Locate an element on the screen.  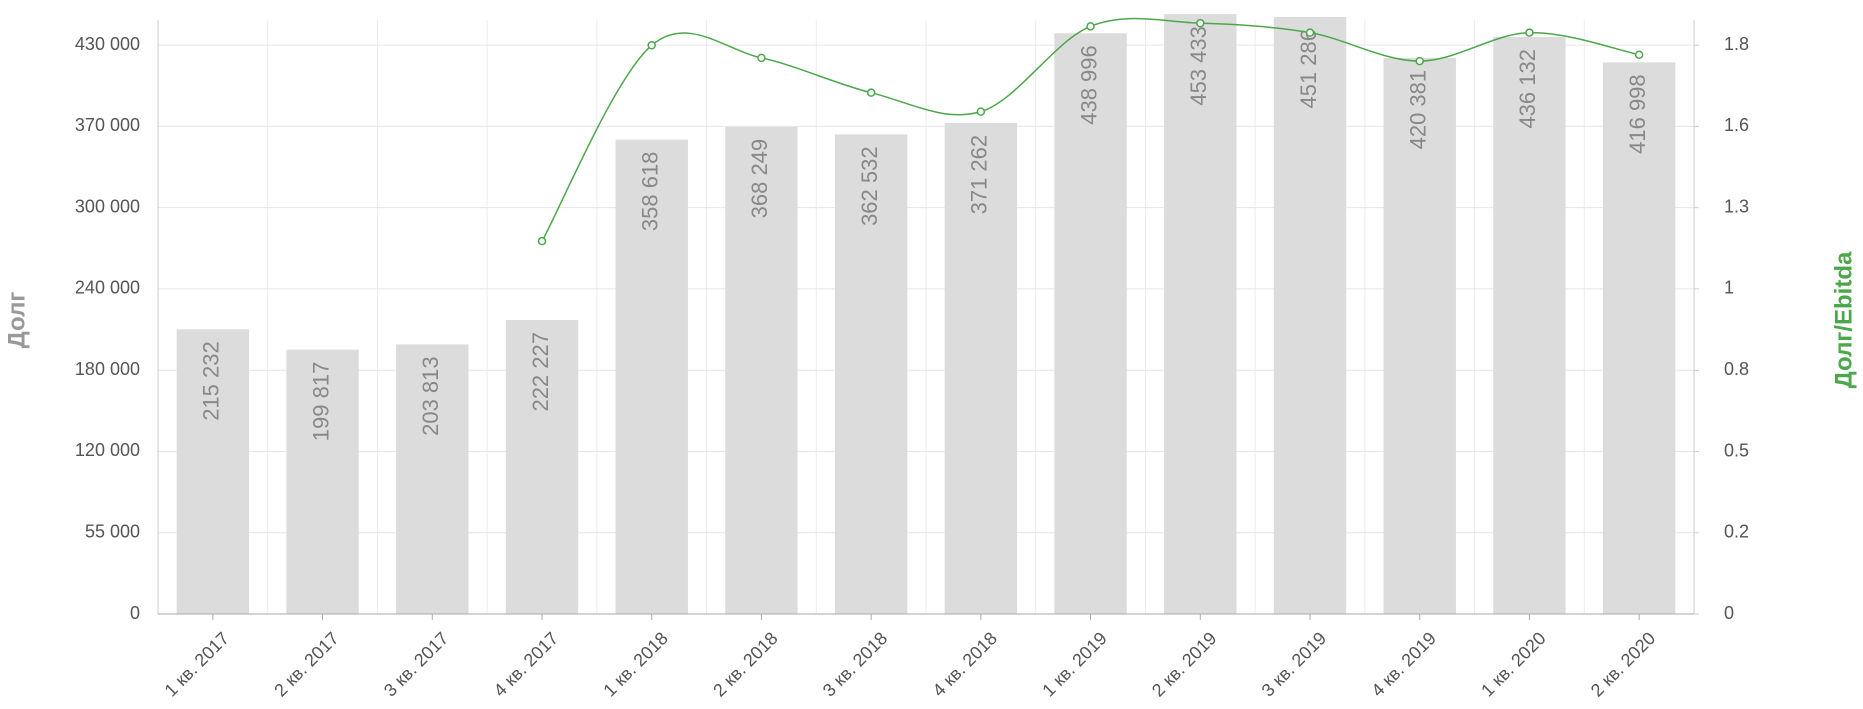
y2-tick-label: 0.8 is located at coordinates (1736, 369).